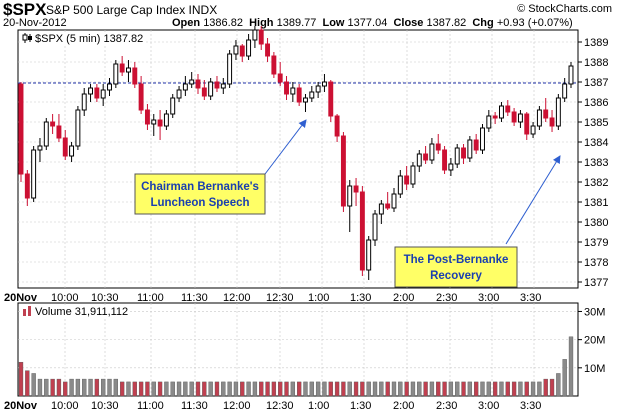 This screenshot has width=620, height=415. Describe the element at coordinates (564, 9) in the screenshot. I see `watermark: © StockCharts.com` at that location.